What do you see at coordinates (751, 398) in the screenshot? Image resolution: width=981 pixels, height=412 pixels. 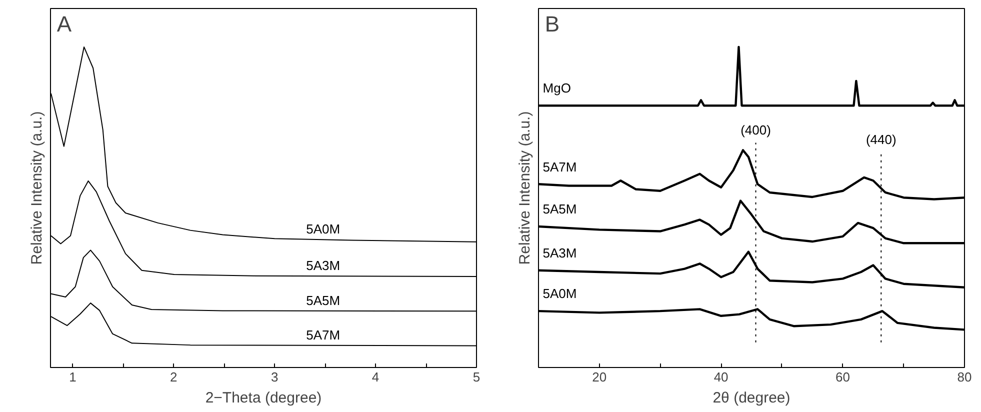 I see `x-axis-title: 2θ (degree)` at bounding box center [751, 398].